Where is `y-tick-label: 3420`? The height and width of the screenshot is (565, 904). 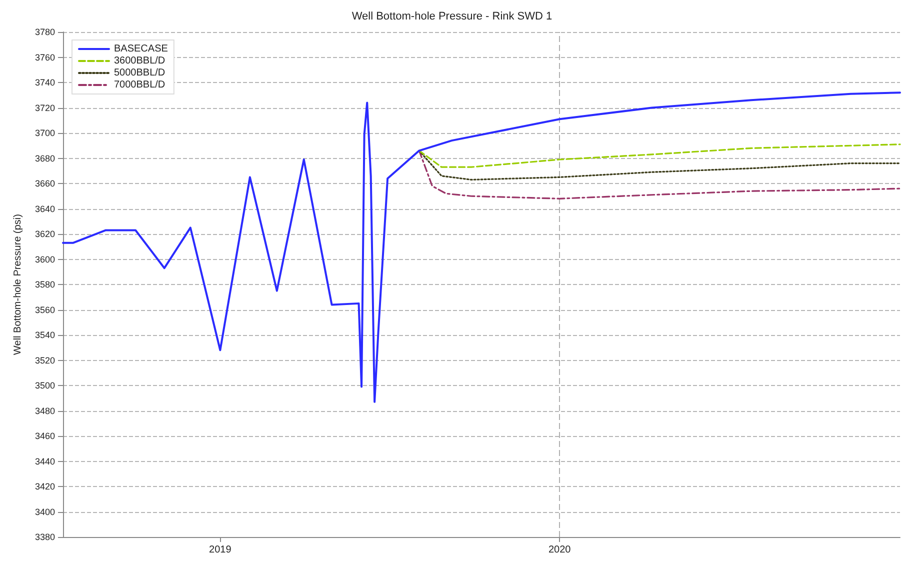
y-tick-label: 3420 is located at coordinates (44, 487).